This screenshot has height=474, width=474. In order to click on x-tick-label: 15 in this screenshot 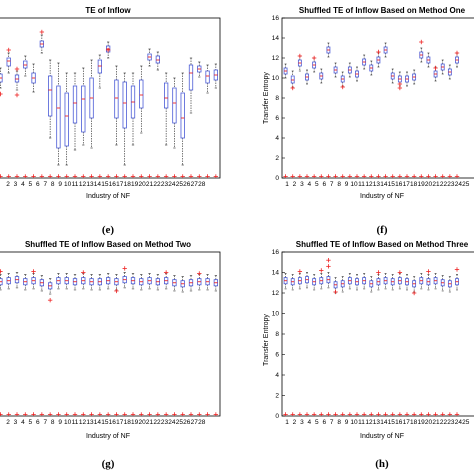, I will do `click(392, 422)`.